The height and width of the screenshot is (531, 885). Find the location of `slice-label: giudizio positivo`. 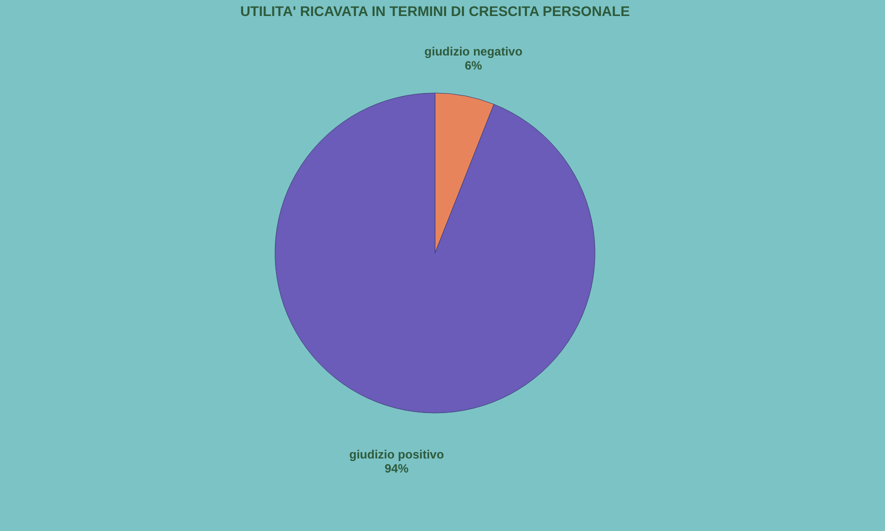

slice-label: giudizio positivo is located at coordinates (396, 454).